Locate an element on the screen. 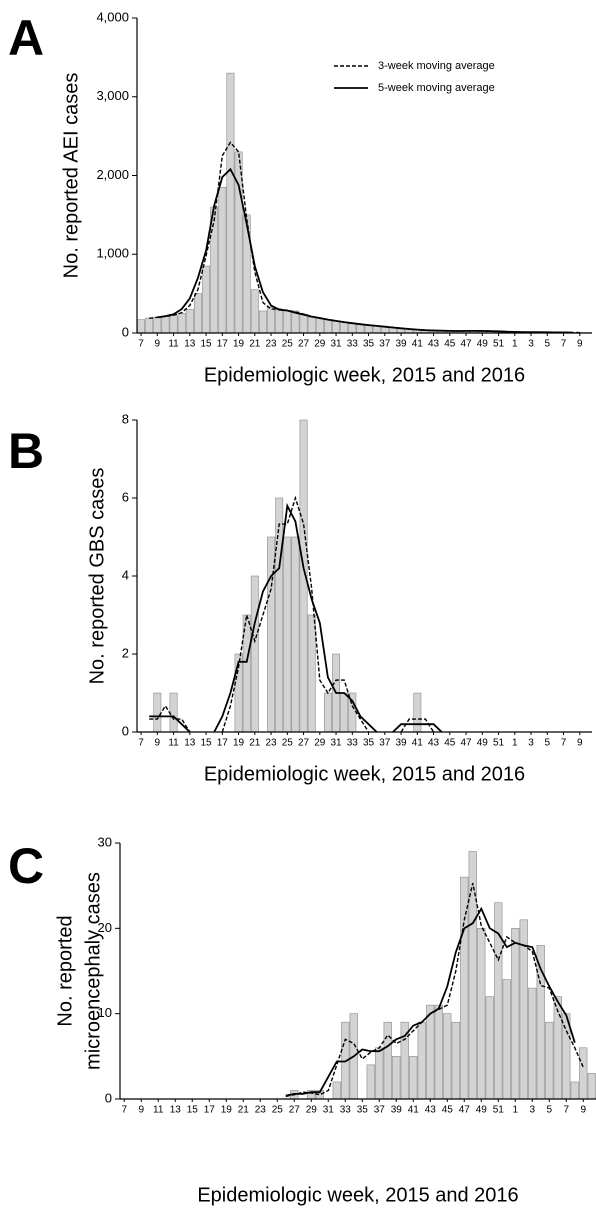 This screenshot has height=1211, width=596. y-axis-title: No. reported GBS cases is located at coordinates (97, 576).